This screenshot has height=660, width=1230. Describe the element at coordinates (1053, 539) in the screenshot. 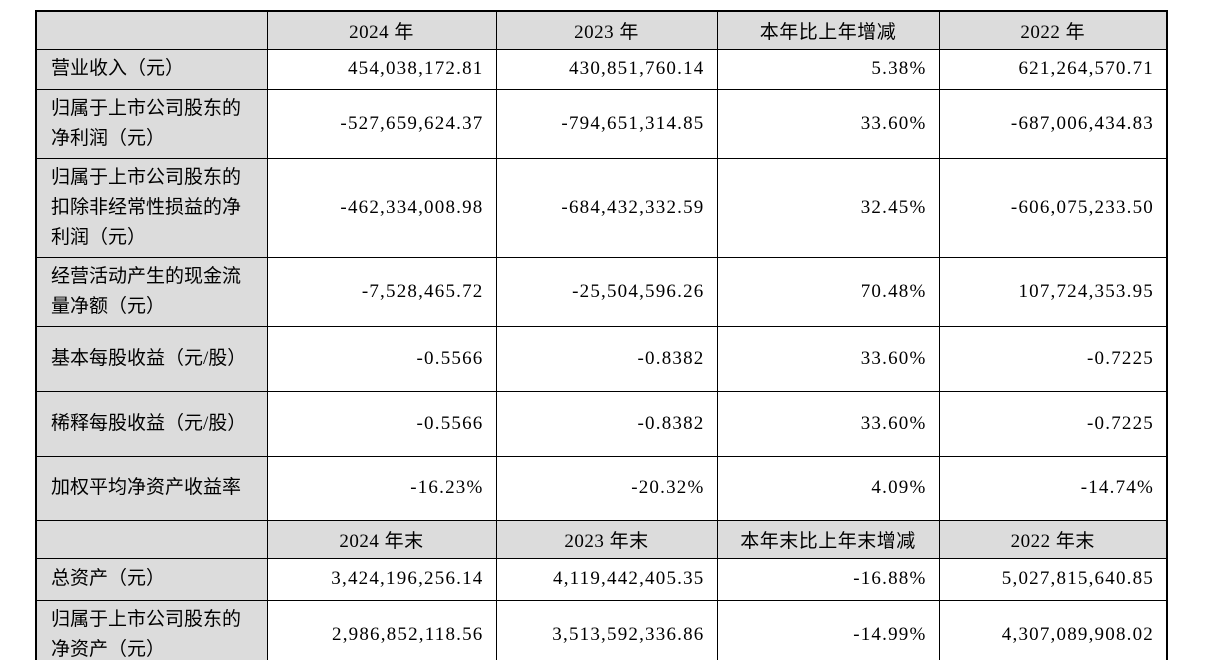

I see `column-header-cell: 2022 年末` at that location.